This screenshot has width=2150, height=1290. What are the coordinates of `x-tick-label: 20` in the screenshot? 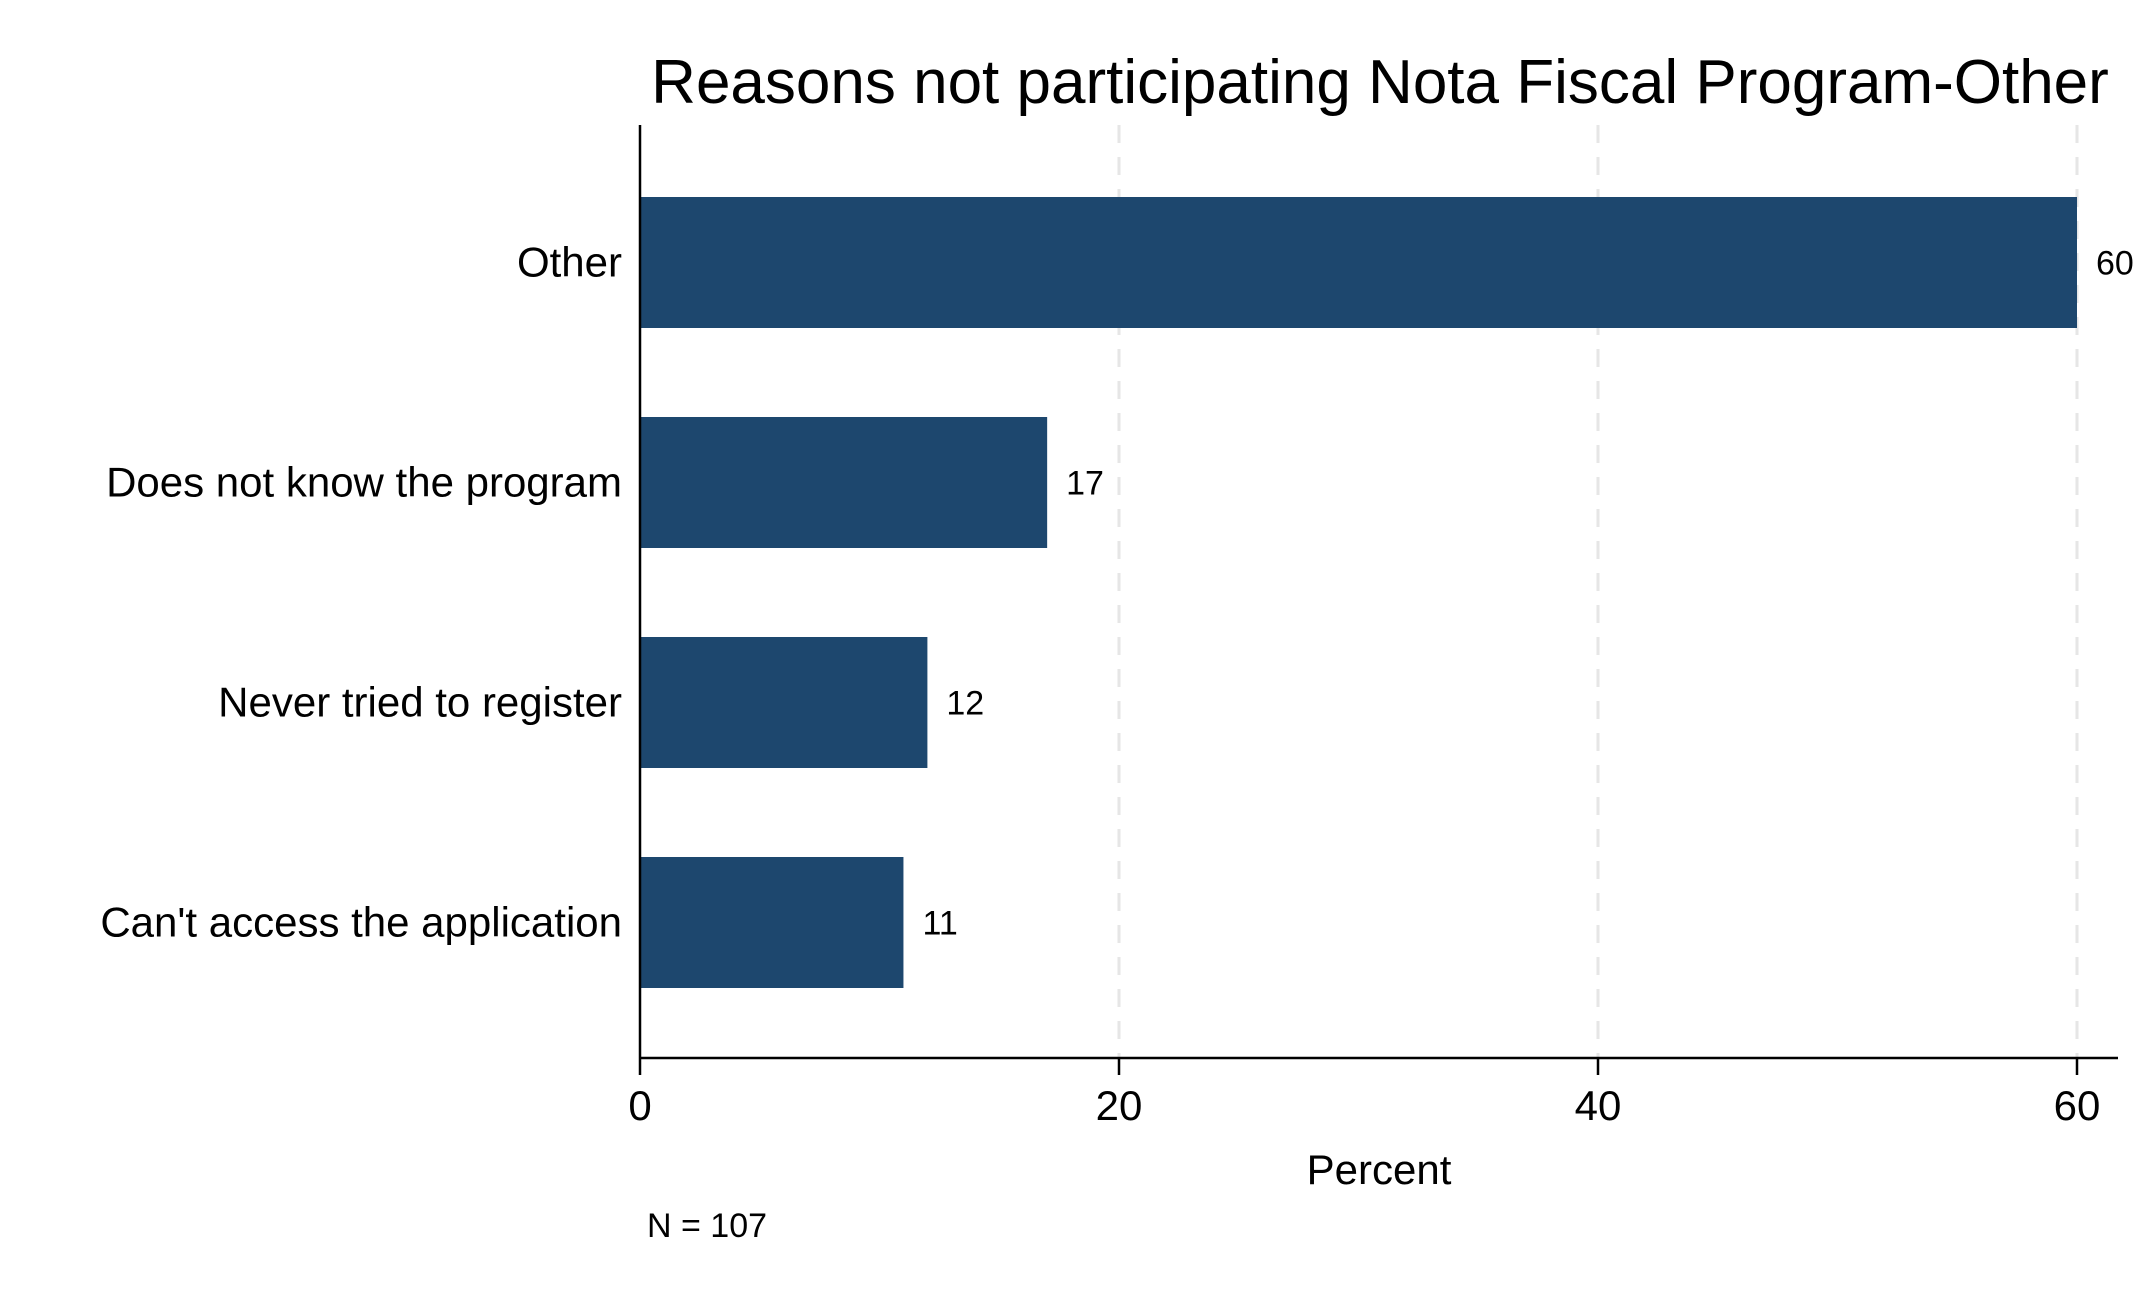 It's located at (1119, 1105).